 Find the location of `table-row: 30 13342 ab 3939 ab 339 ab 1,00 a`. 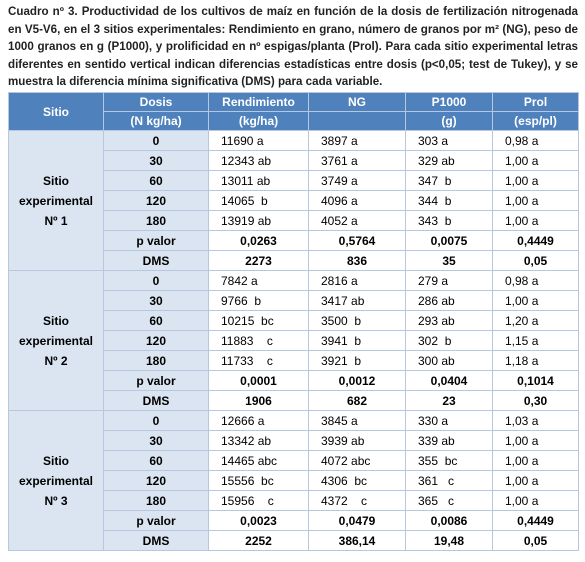

table-row: 30 13342 ab 3939 ab 339 ab 1,00 a is located at coordinates (294, 440).